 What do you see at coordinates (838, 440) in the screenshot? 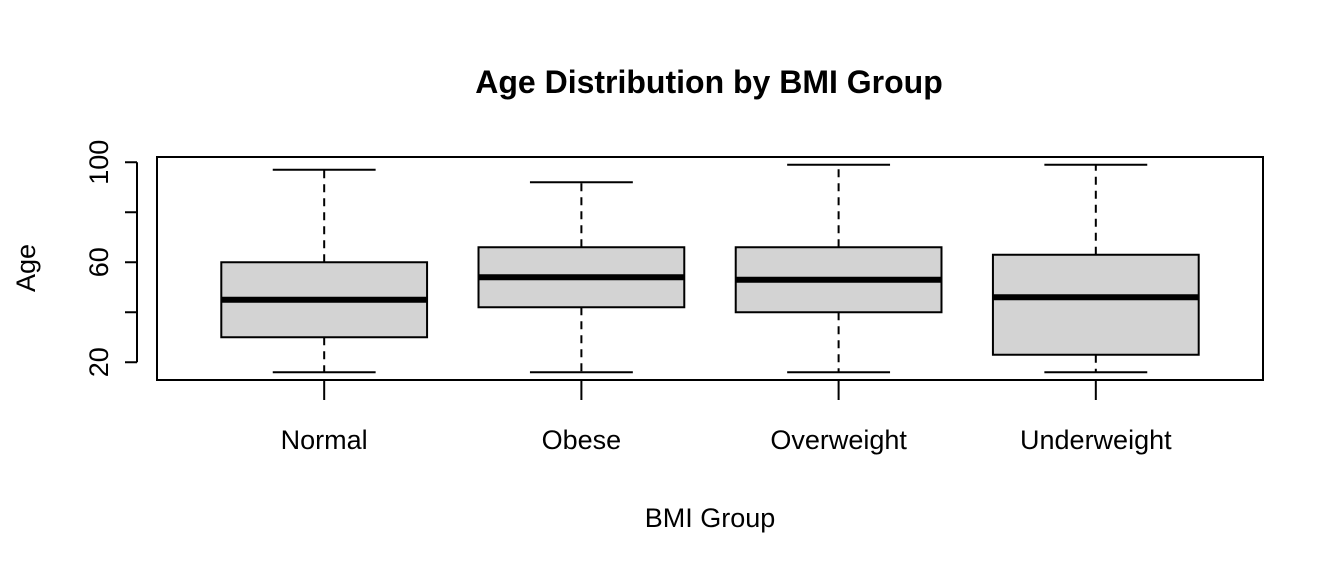
I see `x-tick-label: Overweight` at bounding box center [838, 440].